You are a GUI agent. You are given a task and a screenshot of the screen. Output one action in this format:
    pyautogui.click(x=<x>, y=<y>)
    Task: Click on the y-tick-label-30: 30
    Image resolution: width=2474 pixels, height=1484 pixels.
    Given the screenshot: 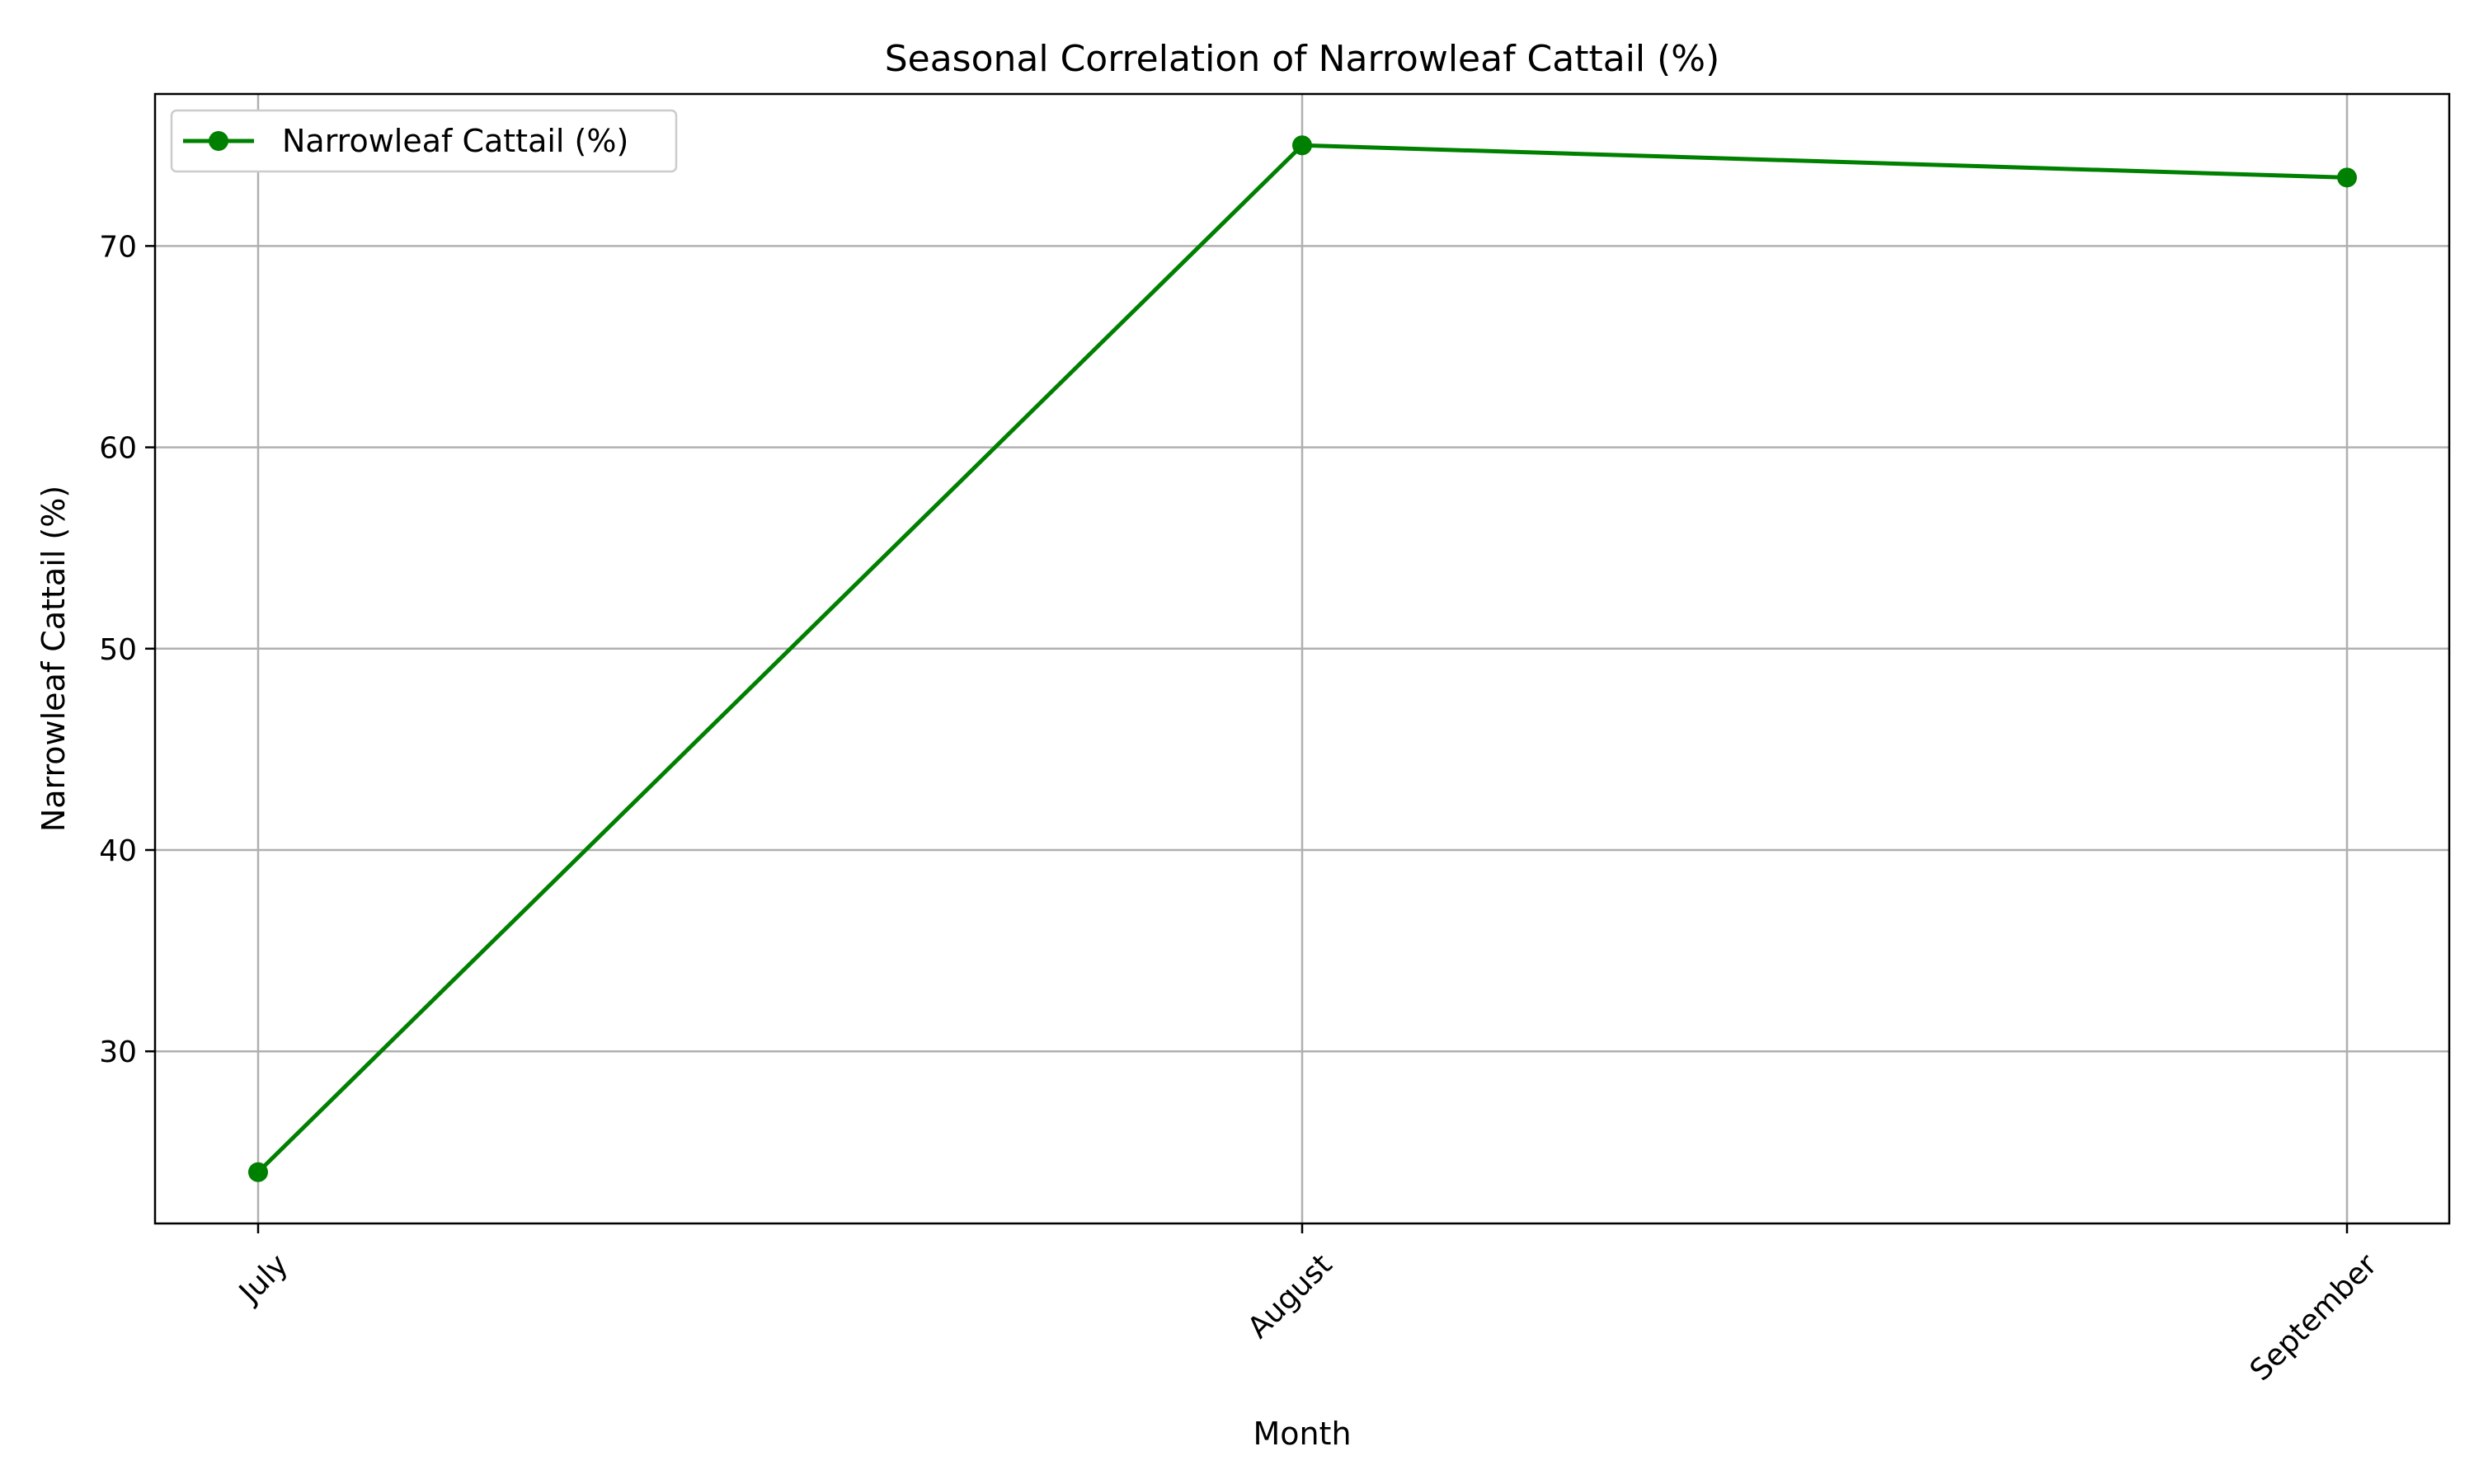 What is the action you would take?
    pyautogui.click(x=118, y=1052)
    